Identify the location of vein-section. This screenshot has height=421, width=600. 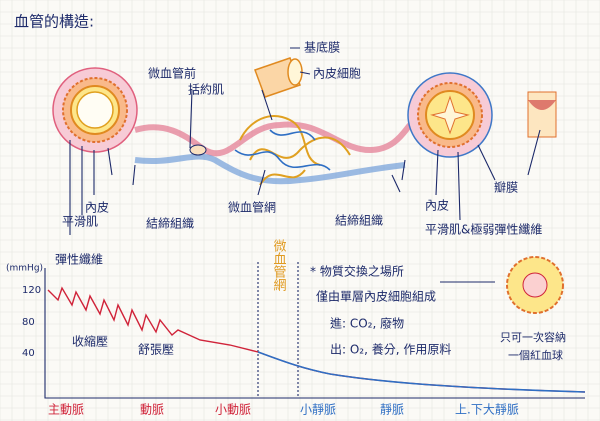
(479, 146).